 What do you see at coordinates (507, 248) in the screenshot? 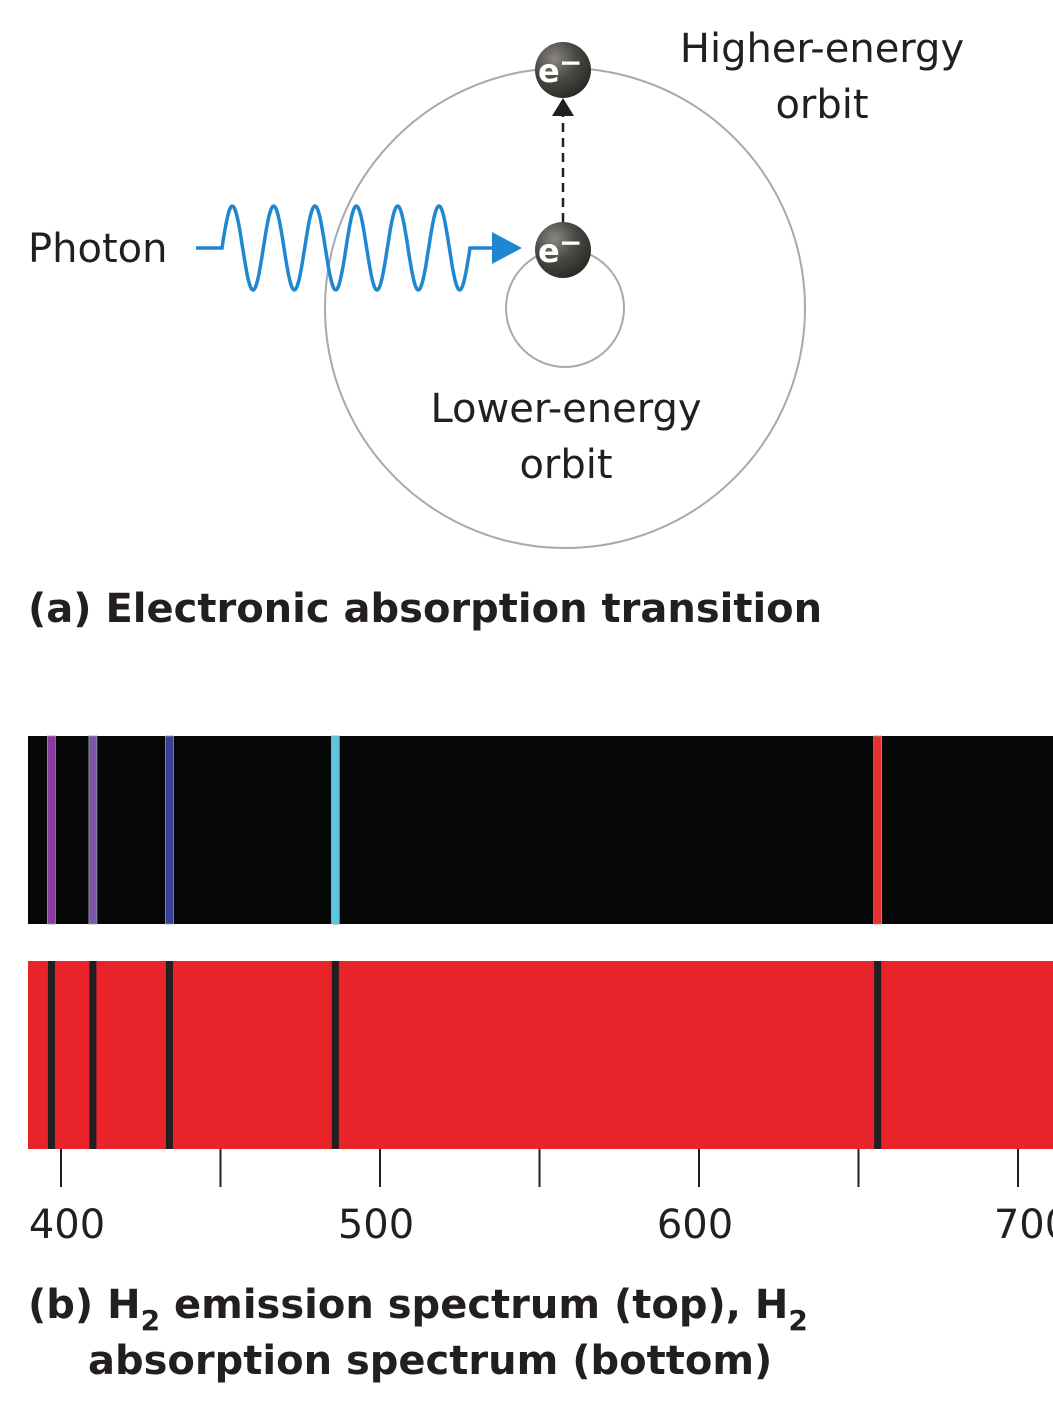
I see `photon-arrowhead-icon` at bounding box center [507, 248].